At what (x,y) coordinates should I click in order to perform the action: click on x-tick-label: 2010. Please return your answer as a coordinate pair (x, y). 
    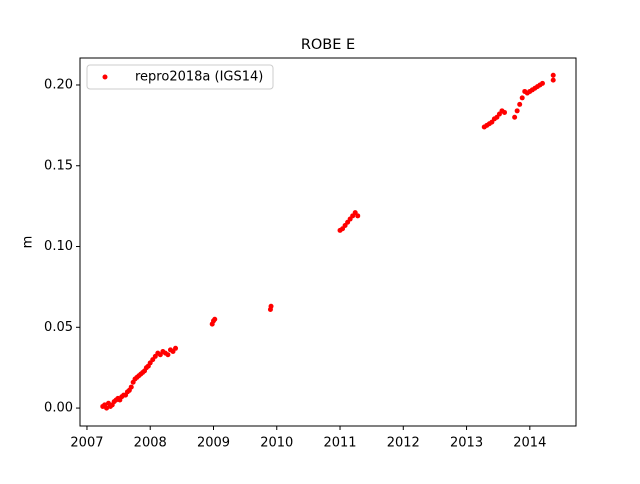
    Looking at the image, I should click on (276, 443).